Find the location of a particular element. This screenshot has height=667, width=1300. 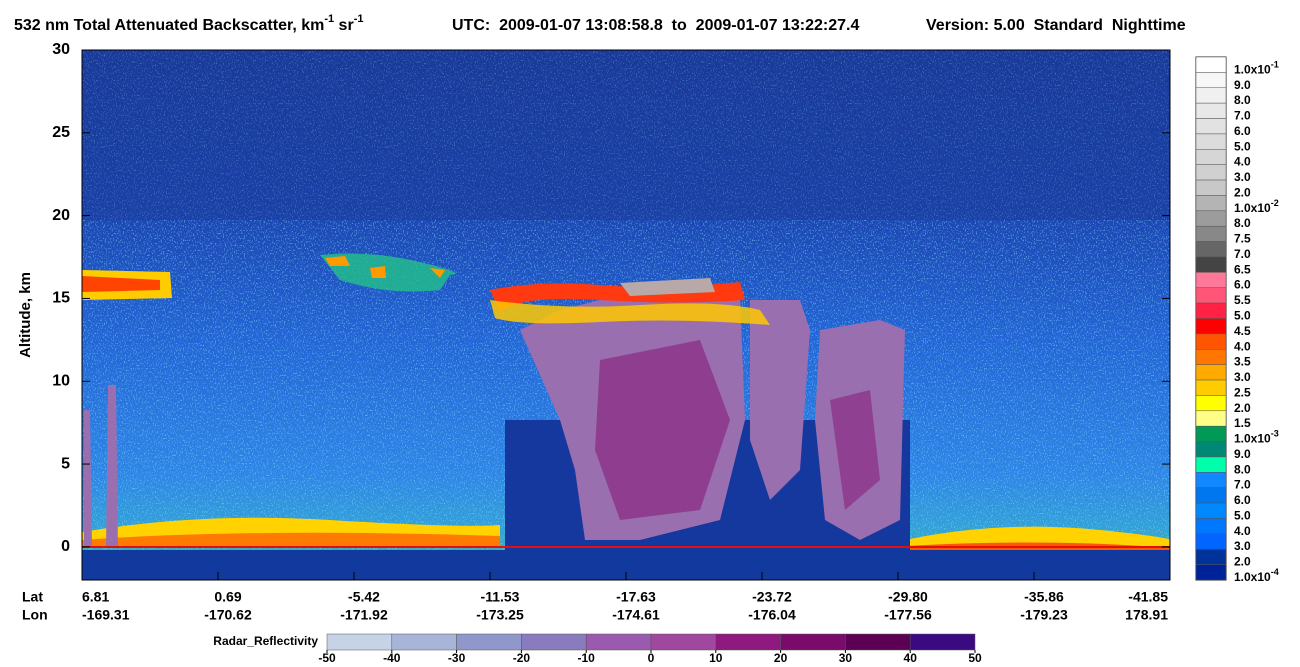

colorbar-label-exp: -1 is located at coordinates (1275, 65).